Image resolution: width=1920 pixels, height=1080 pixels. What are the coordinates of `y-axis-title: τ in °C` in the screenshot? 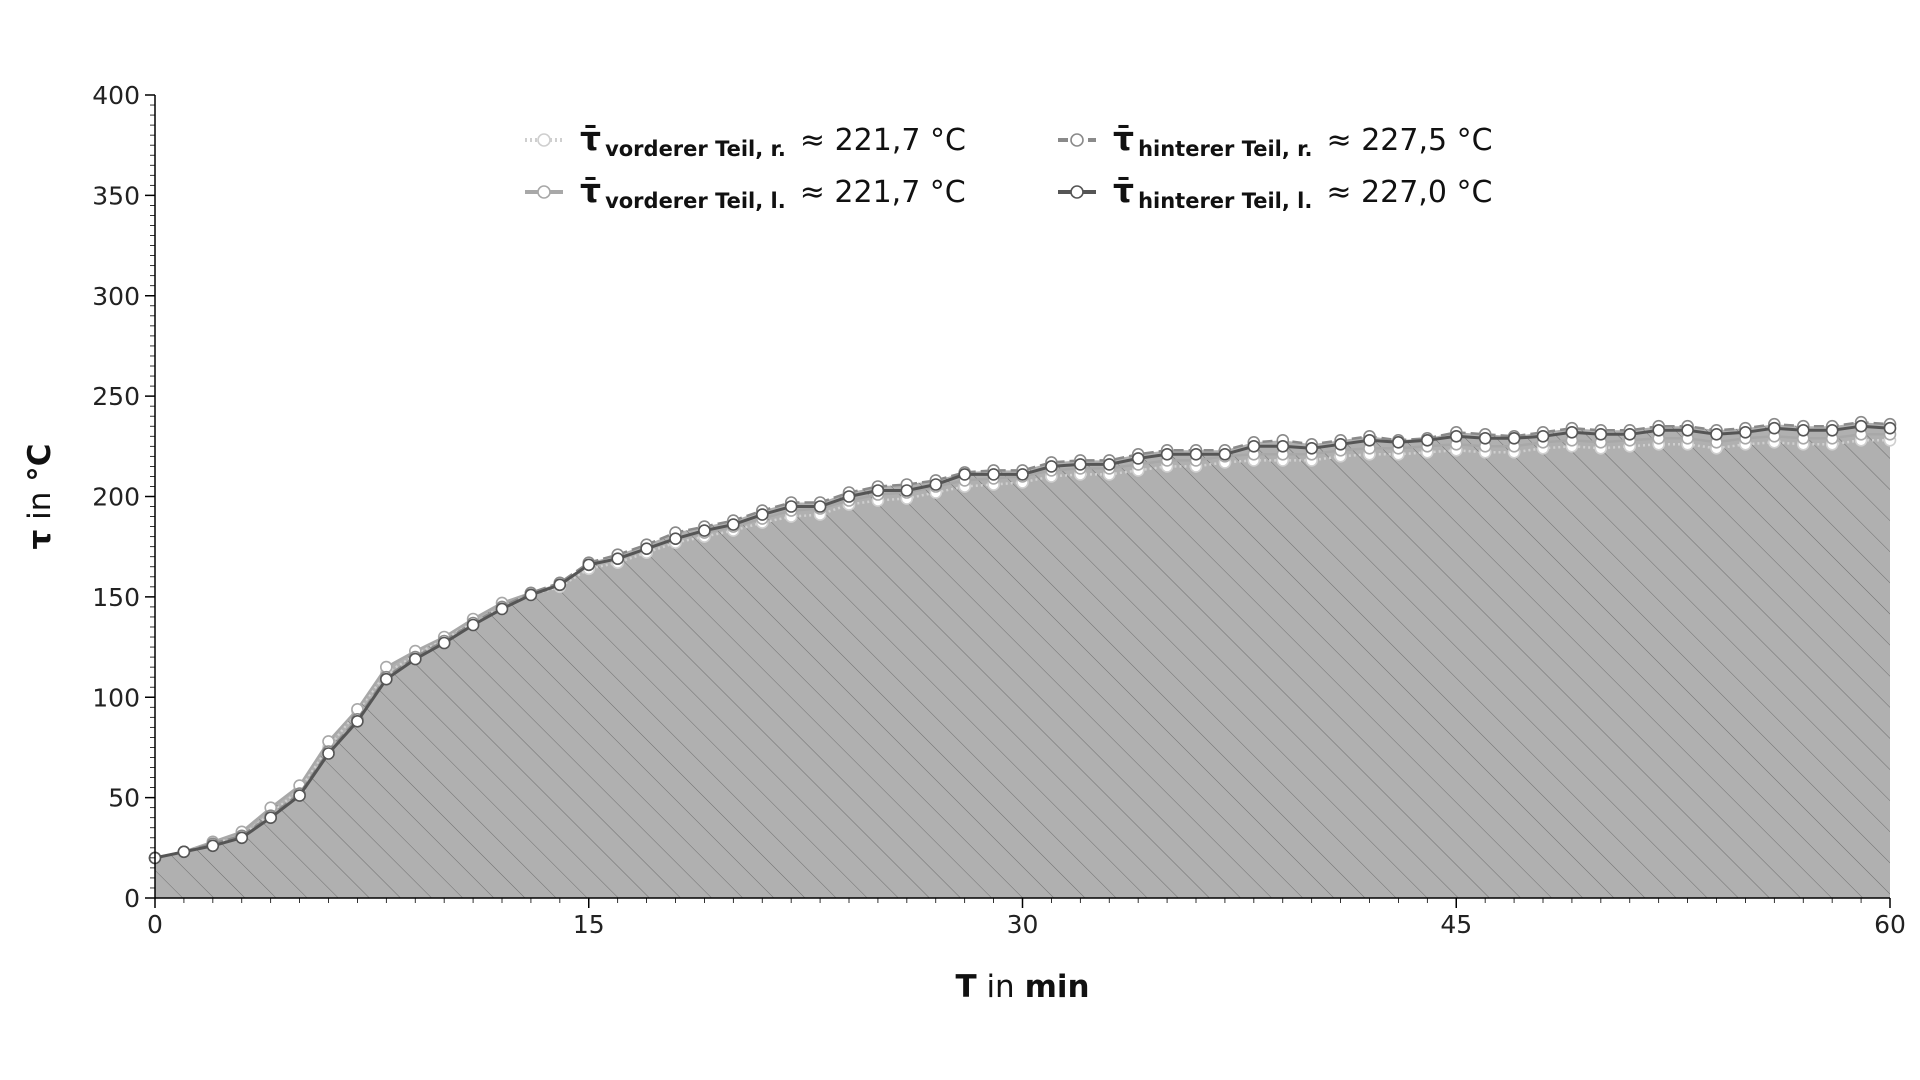 It's located at (40, 496).